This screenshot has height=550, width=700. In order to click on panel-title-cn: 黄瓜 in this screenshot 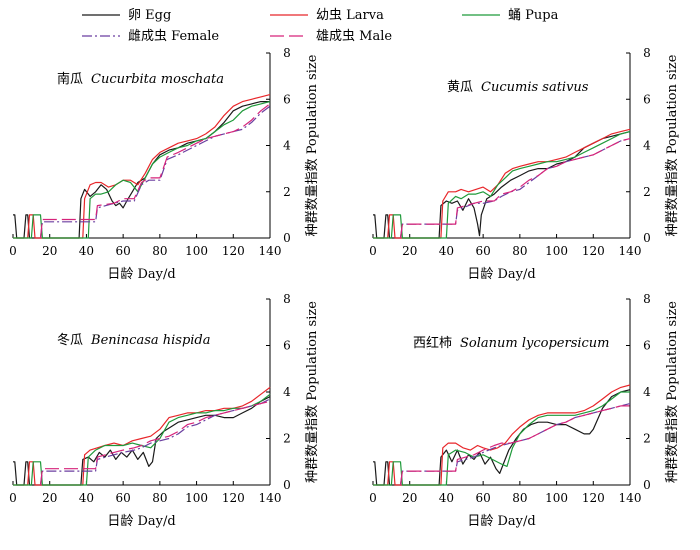, I will do `click(460, 87)`.